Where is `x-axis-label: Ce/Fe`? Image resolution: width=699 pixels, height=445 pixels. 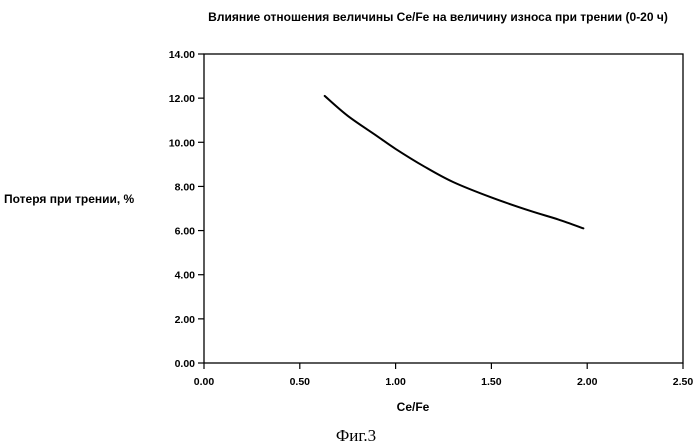
x-axis-label: Ce/Fe is located at coordinates (413, 407).